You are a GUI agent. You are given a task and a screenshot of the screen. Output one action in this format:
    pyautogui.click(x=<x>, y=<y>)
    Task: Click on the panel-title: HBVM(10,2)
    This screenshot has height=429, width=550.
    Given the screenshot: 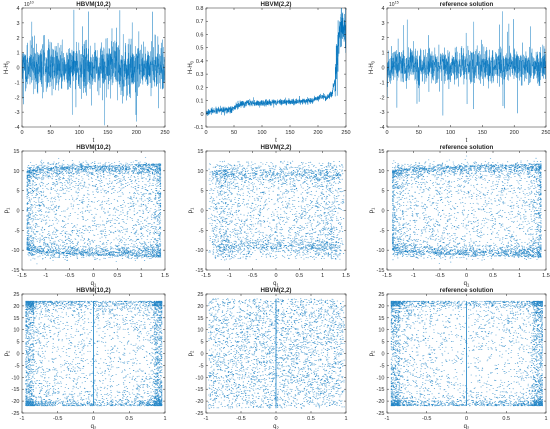 What is the action you would take?
    pyautogui.click(x=93, y=290)
    